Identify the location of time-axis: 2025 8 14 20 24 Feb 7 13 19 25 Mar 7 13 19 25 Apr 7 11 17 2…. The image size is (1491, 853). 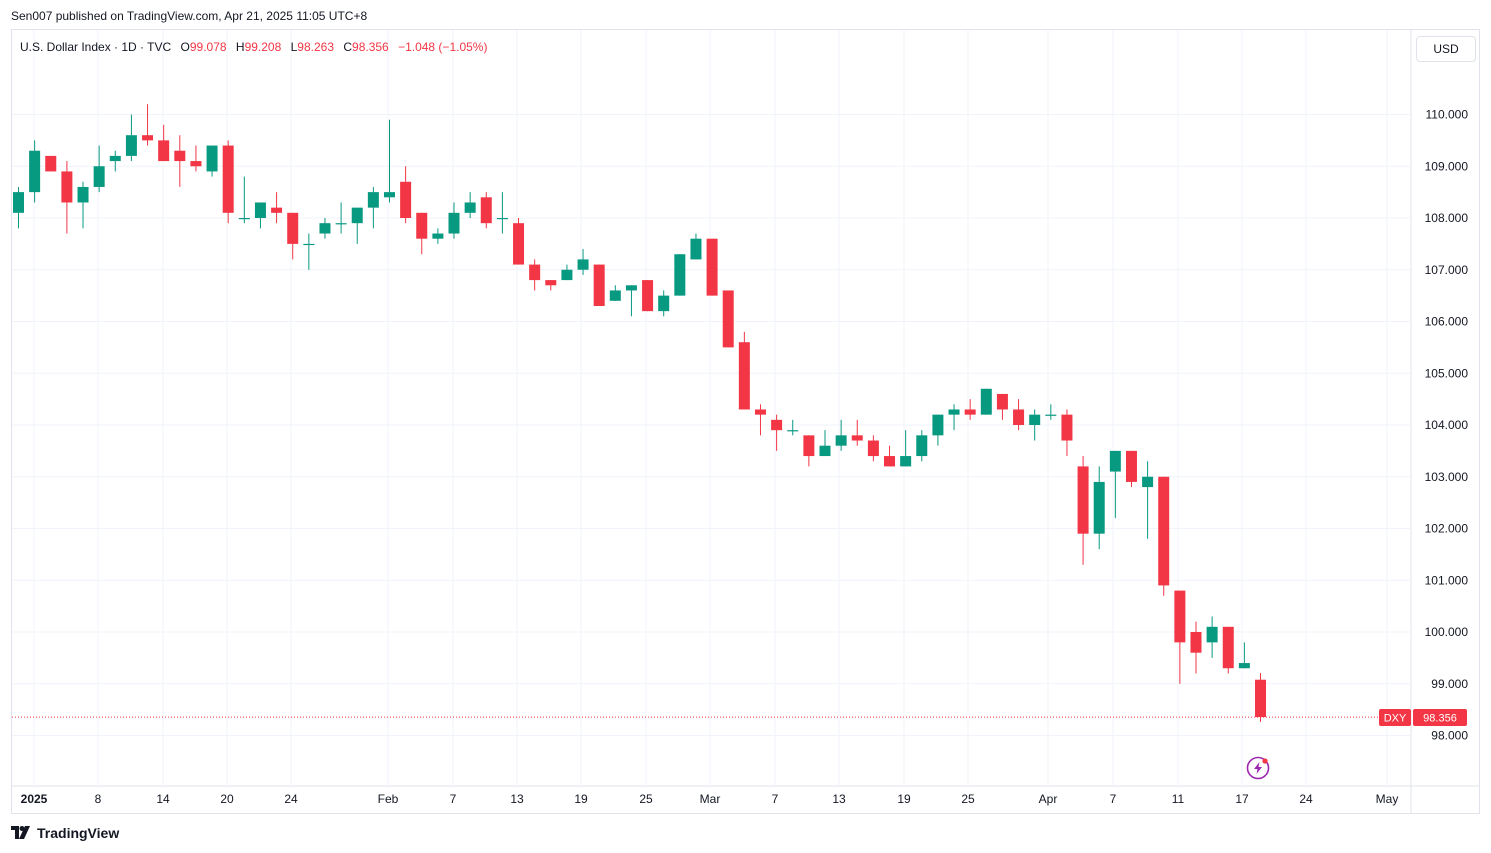
(710, 799).